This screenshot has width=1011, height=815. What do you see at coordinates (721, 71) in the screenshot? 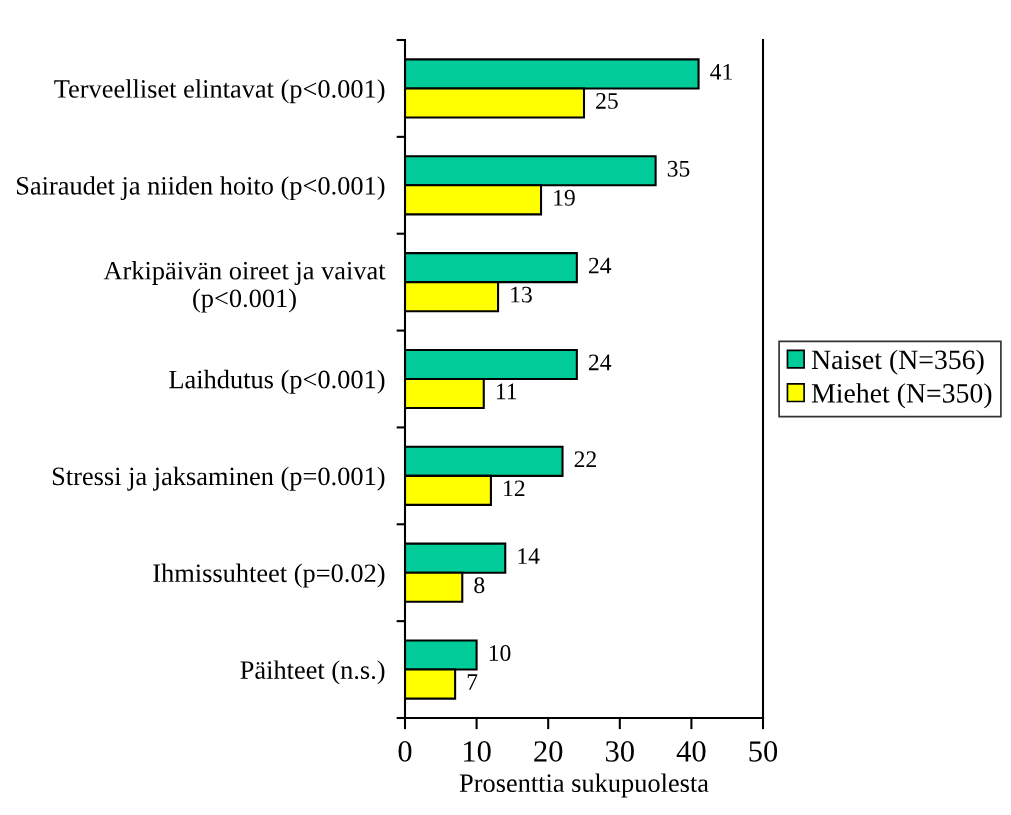
I see `data-label: 41` at bounding box center [721, 71].